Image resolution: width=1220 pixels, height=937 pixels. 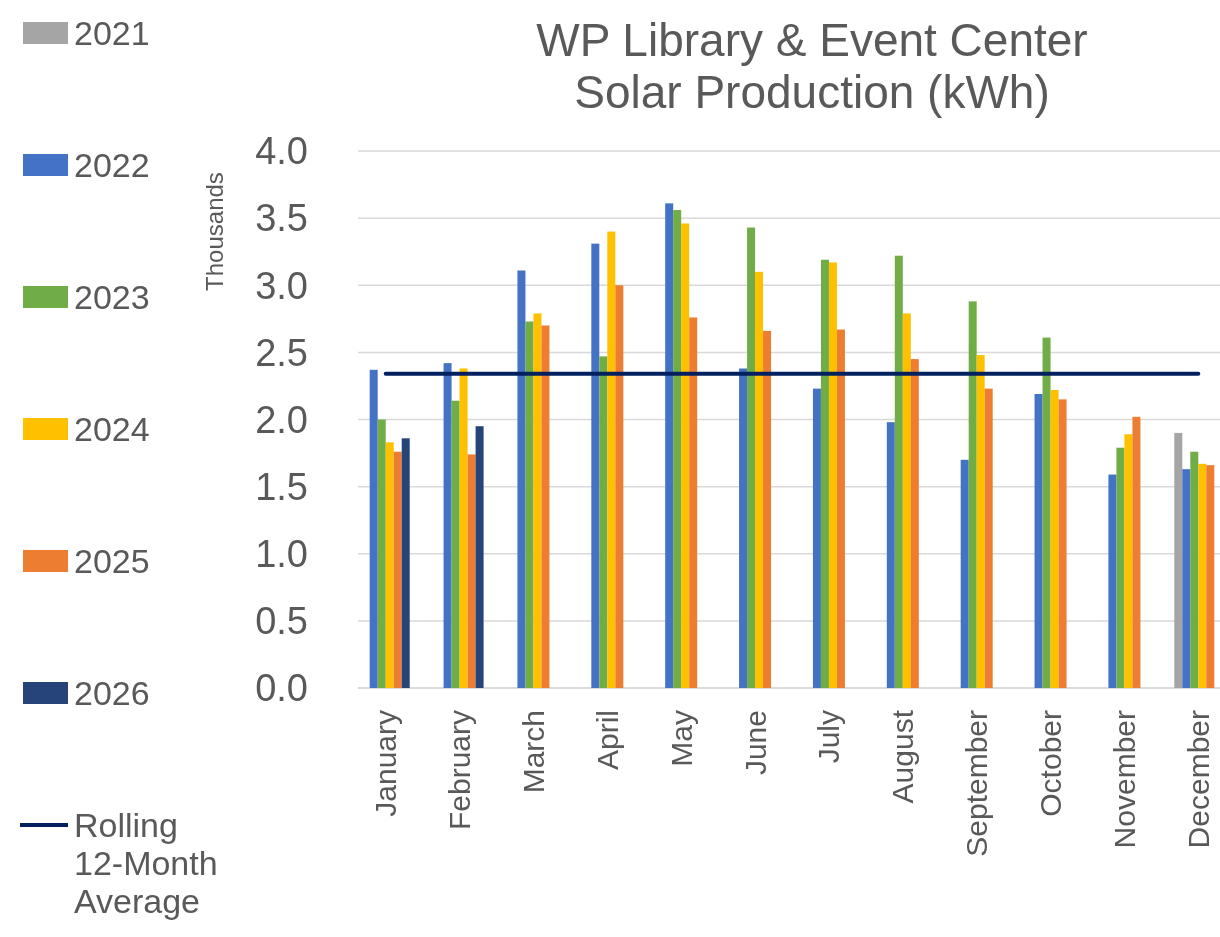 What do you see at coordinates (281, 151) in the screenshot?
I see `y-tick-label: 4.0` at bounding box center [281, 151].